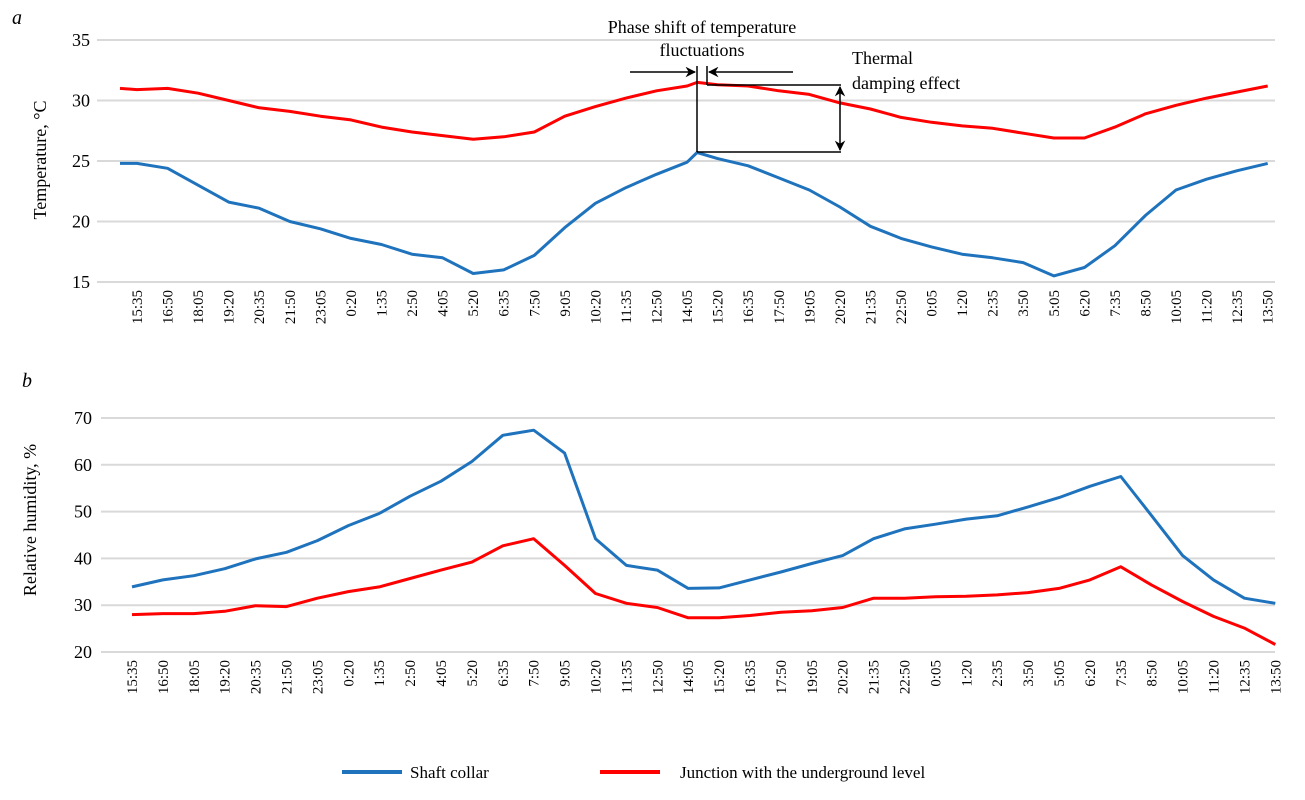  What do you see at coordinates (906, 83) in the screenshot?
I see `annotation-damping: damping effect` at bounding box center [906, 83].